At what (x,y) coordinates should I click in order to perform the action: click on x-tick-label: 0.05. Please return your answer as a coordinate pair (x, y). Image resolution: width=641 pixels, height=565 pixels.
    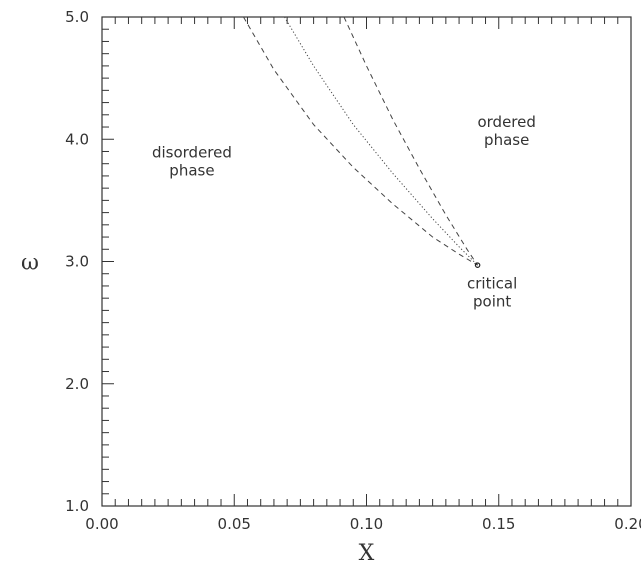
    Looking at the image, I should click on (234, 524).